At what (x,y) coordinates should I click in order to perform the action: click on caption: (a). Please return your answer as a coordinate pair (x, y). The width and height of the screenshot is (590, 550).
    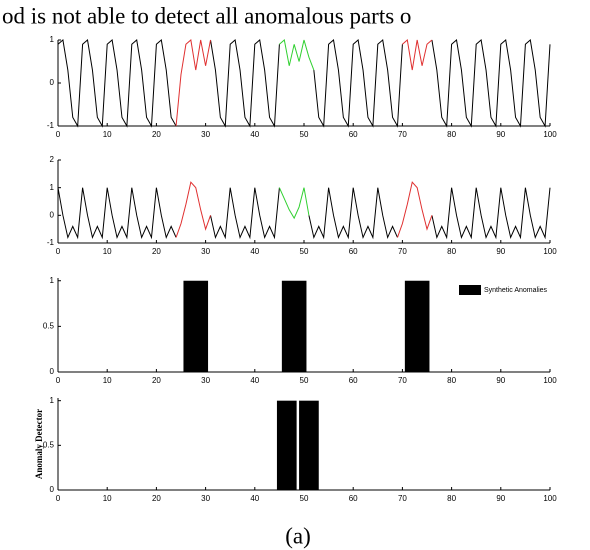
    Looking at the image, I should click on (298, 535).